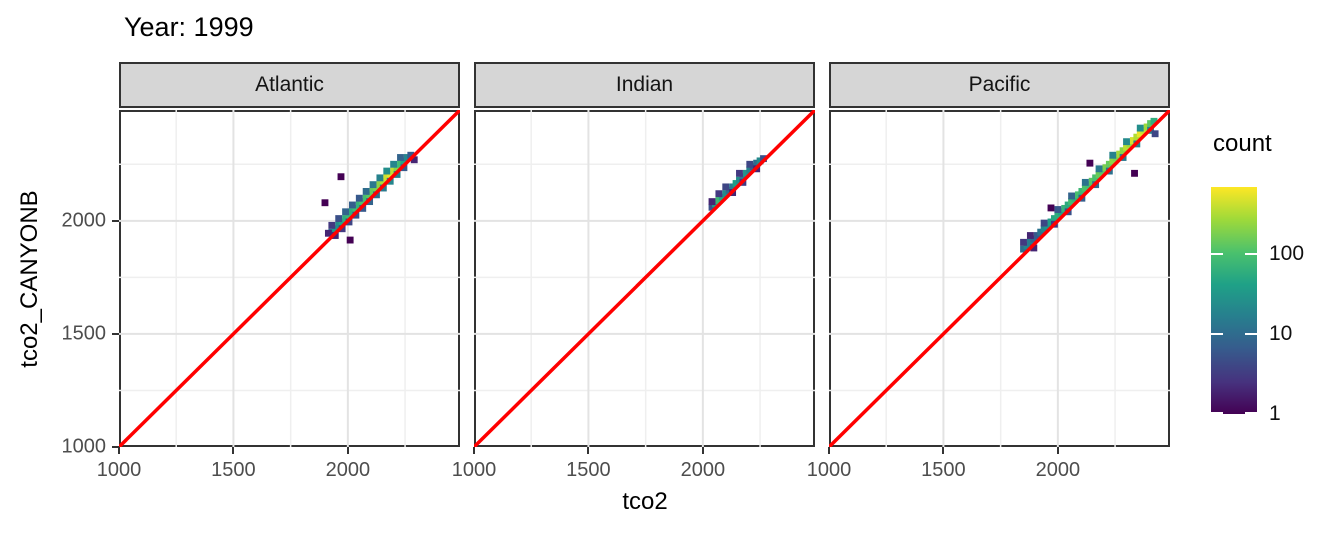  What do you see at coordinates (84, 220) in the screenshot?
I see `y-tick-label: 2000` at bounding box center [84, 220].